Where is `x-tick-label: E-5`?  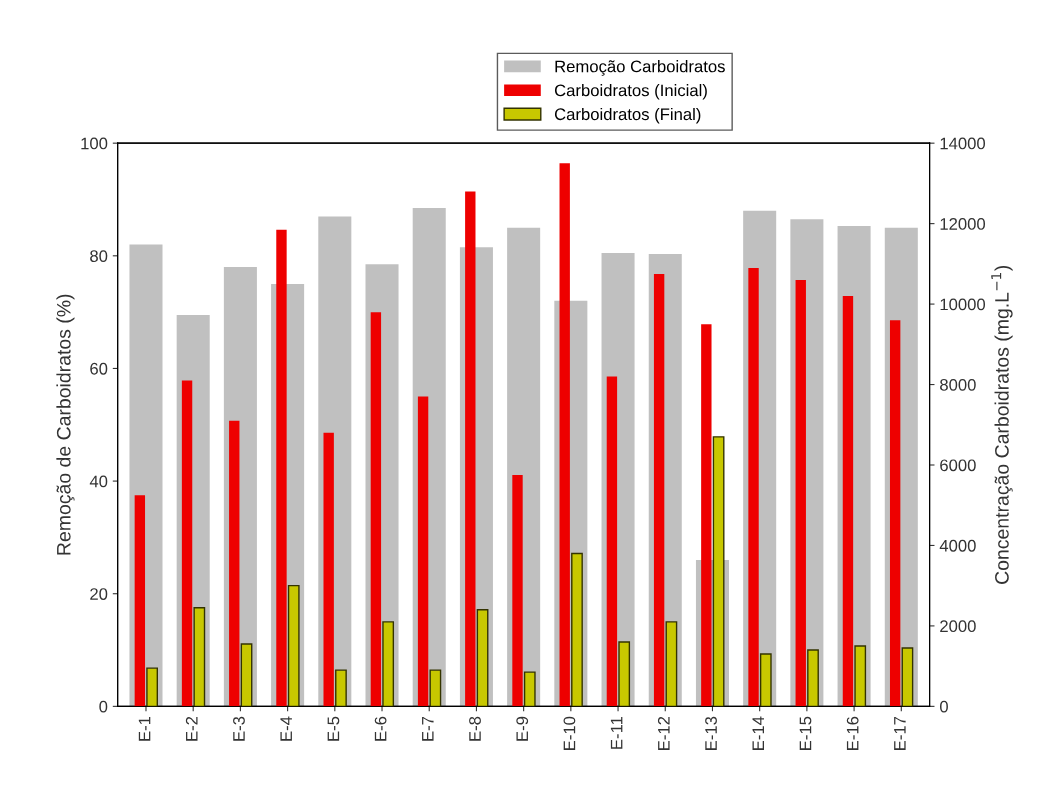 x-tick-label: E-5 is located at coordinates (333, 728).